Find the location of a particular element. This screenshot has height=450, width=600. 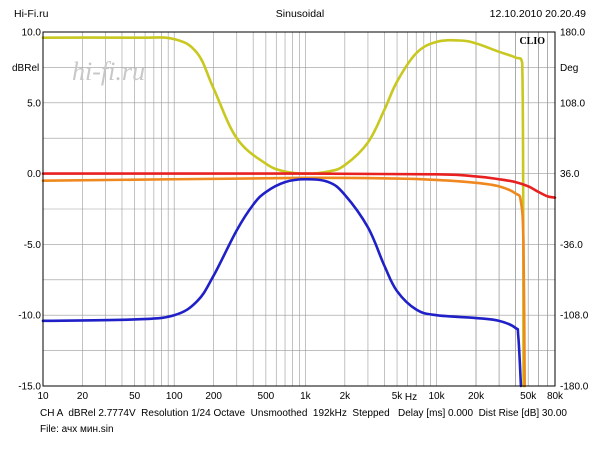

y2-tick-label: -180.0 is located at coordinates (574, 387).